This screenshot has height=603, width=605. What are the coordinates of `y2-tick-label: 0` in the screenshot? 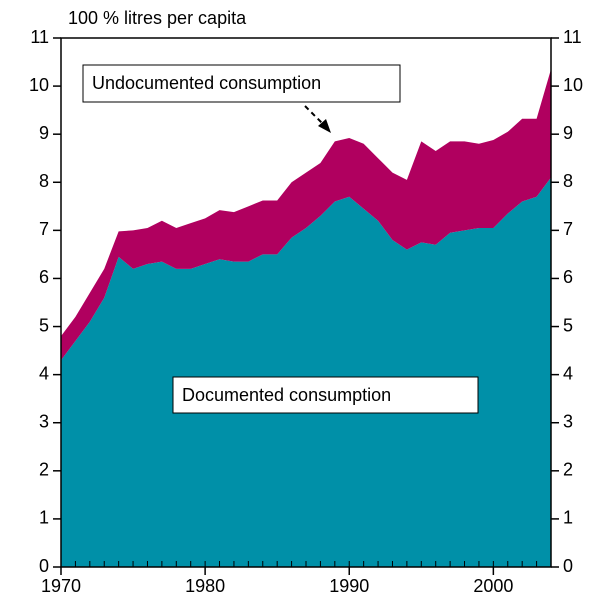 It's located at (568, 566).